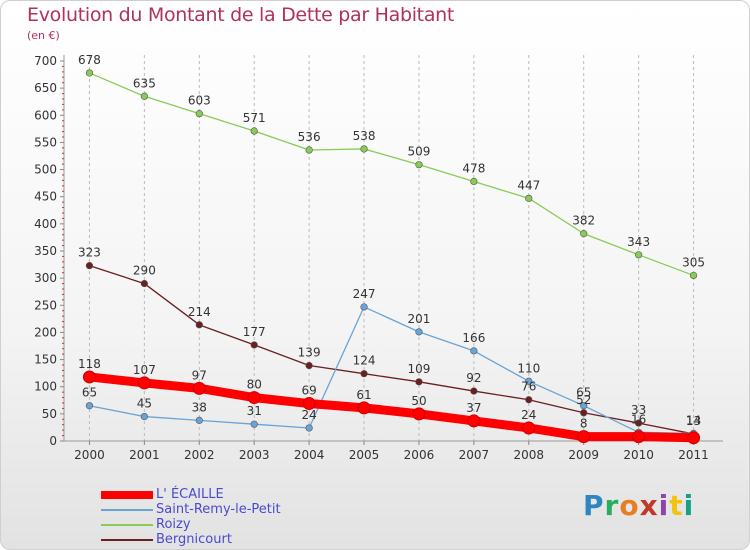 The image size is (750, 550). What do you see at coordinates (45, 142) in the screenshot?
I see `y-tick-label: 550` at bounding box center [45, 142].